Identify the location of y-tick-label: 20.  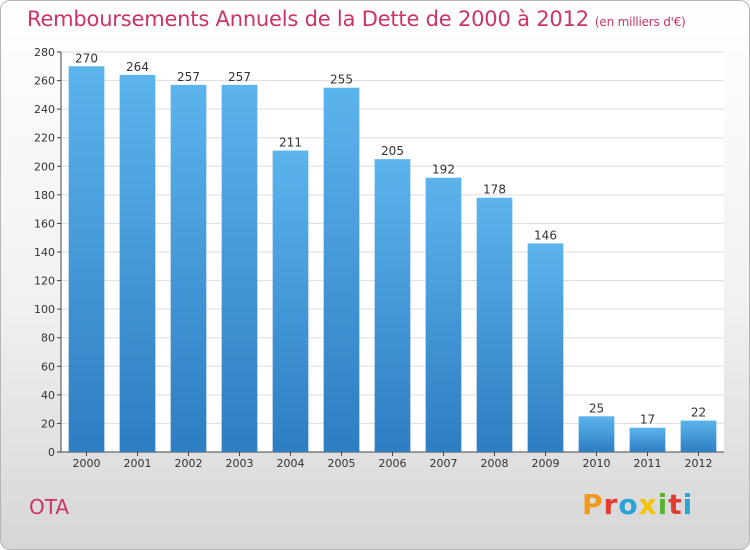
(48, 423).